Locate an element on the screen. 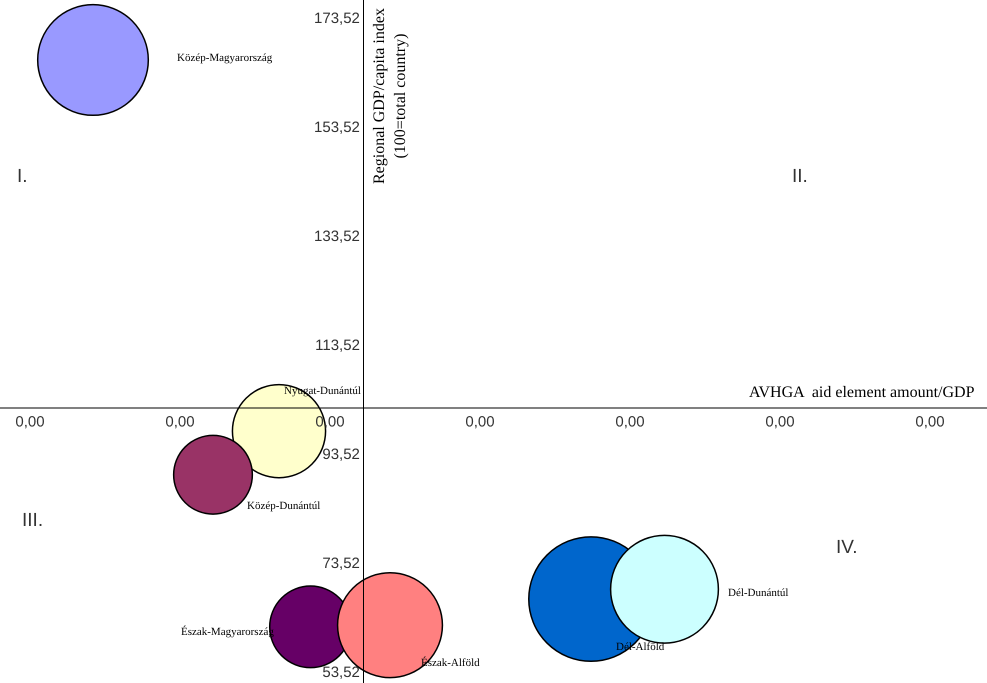 This screenshot has width=987, height=683. annotation: II. is located at coordinates (800, 176).